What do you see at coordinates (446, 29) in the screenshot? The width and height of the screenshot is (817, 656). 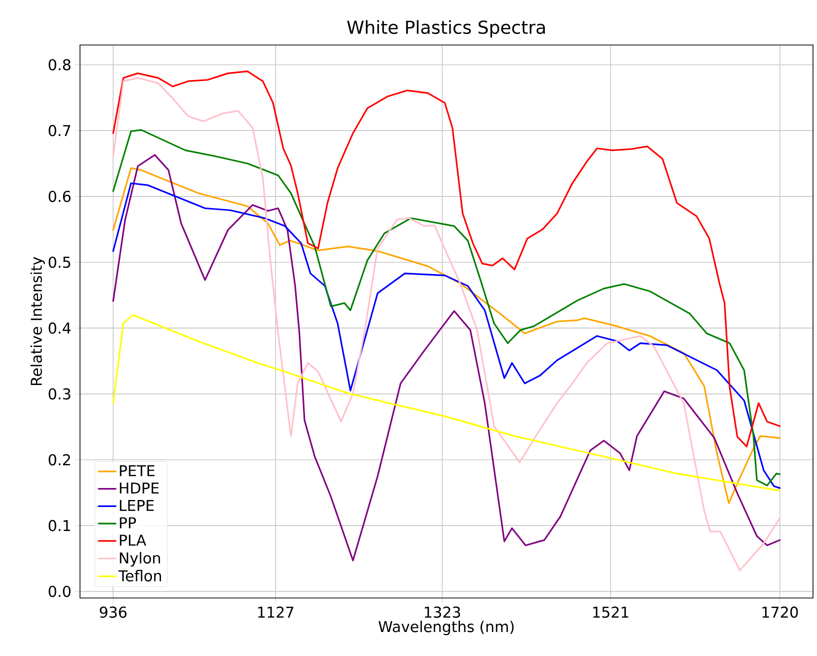 I see `chart-title: White Plastics Spectra` at bounding box center [446, 29].